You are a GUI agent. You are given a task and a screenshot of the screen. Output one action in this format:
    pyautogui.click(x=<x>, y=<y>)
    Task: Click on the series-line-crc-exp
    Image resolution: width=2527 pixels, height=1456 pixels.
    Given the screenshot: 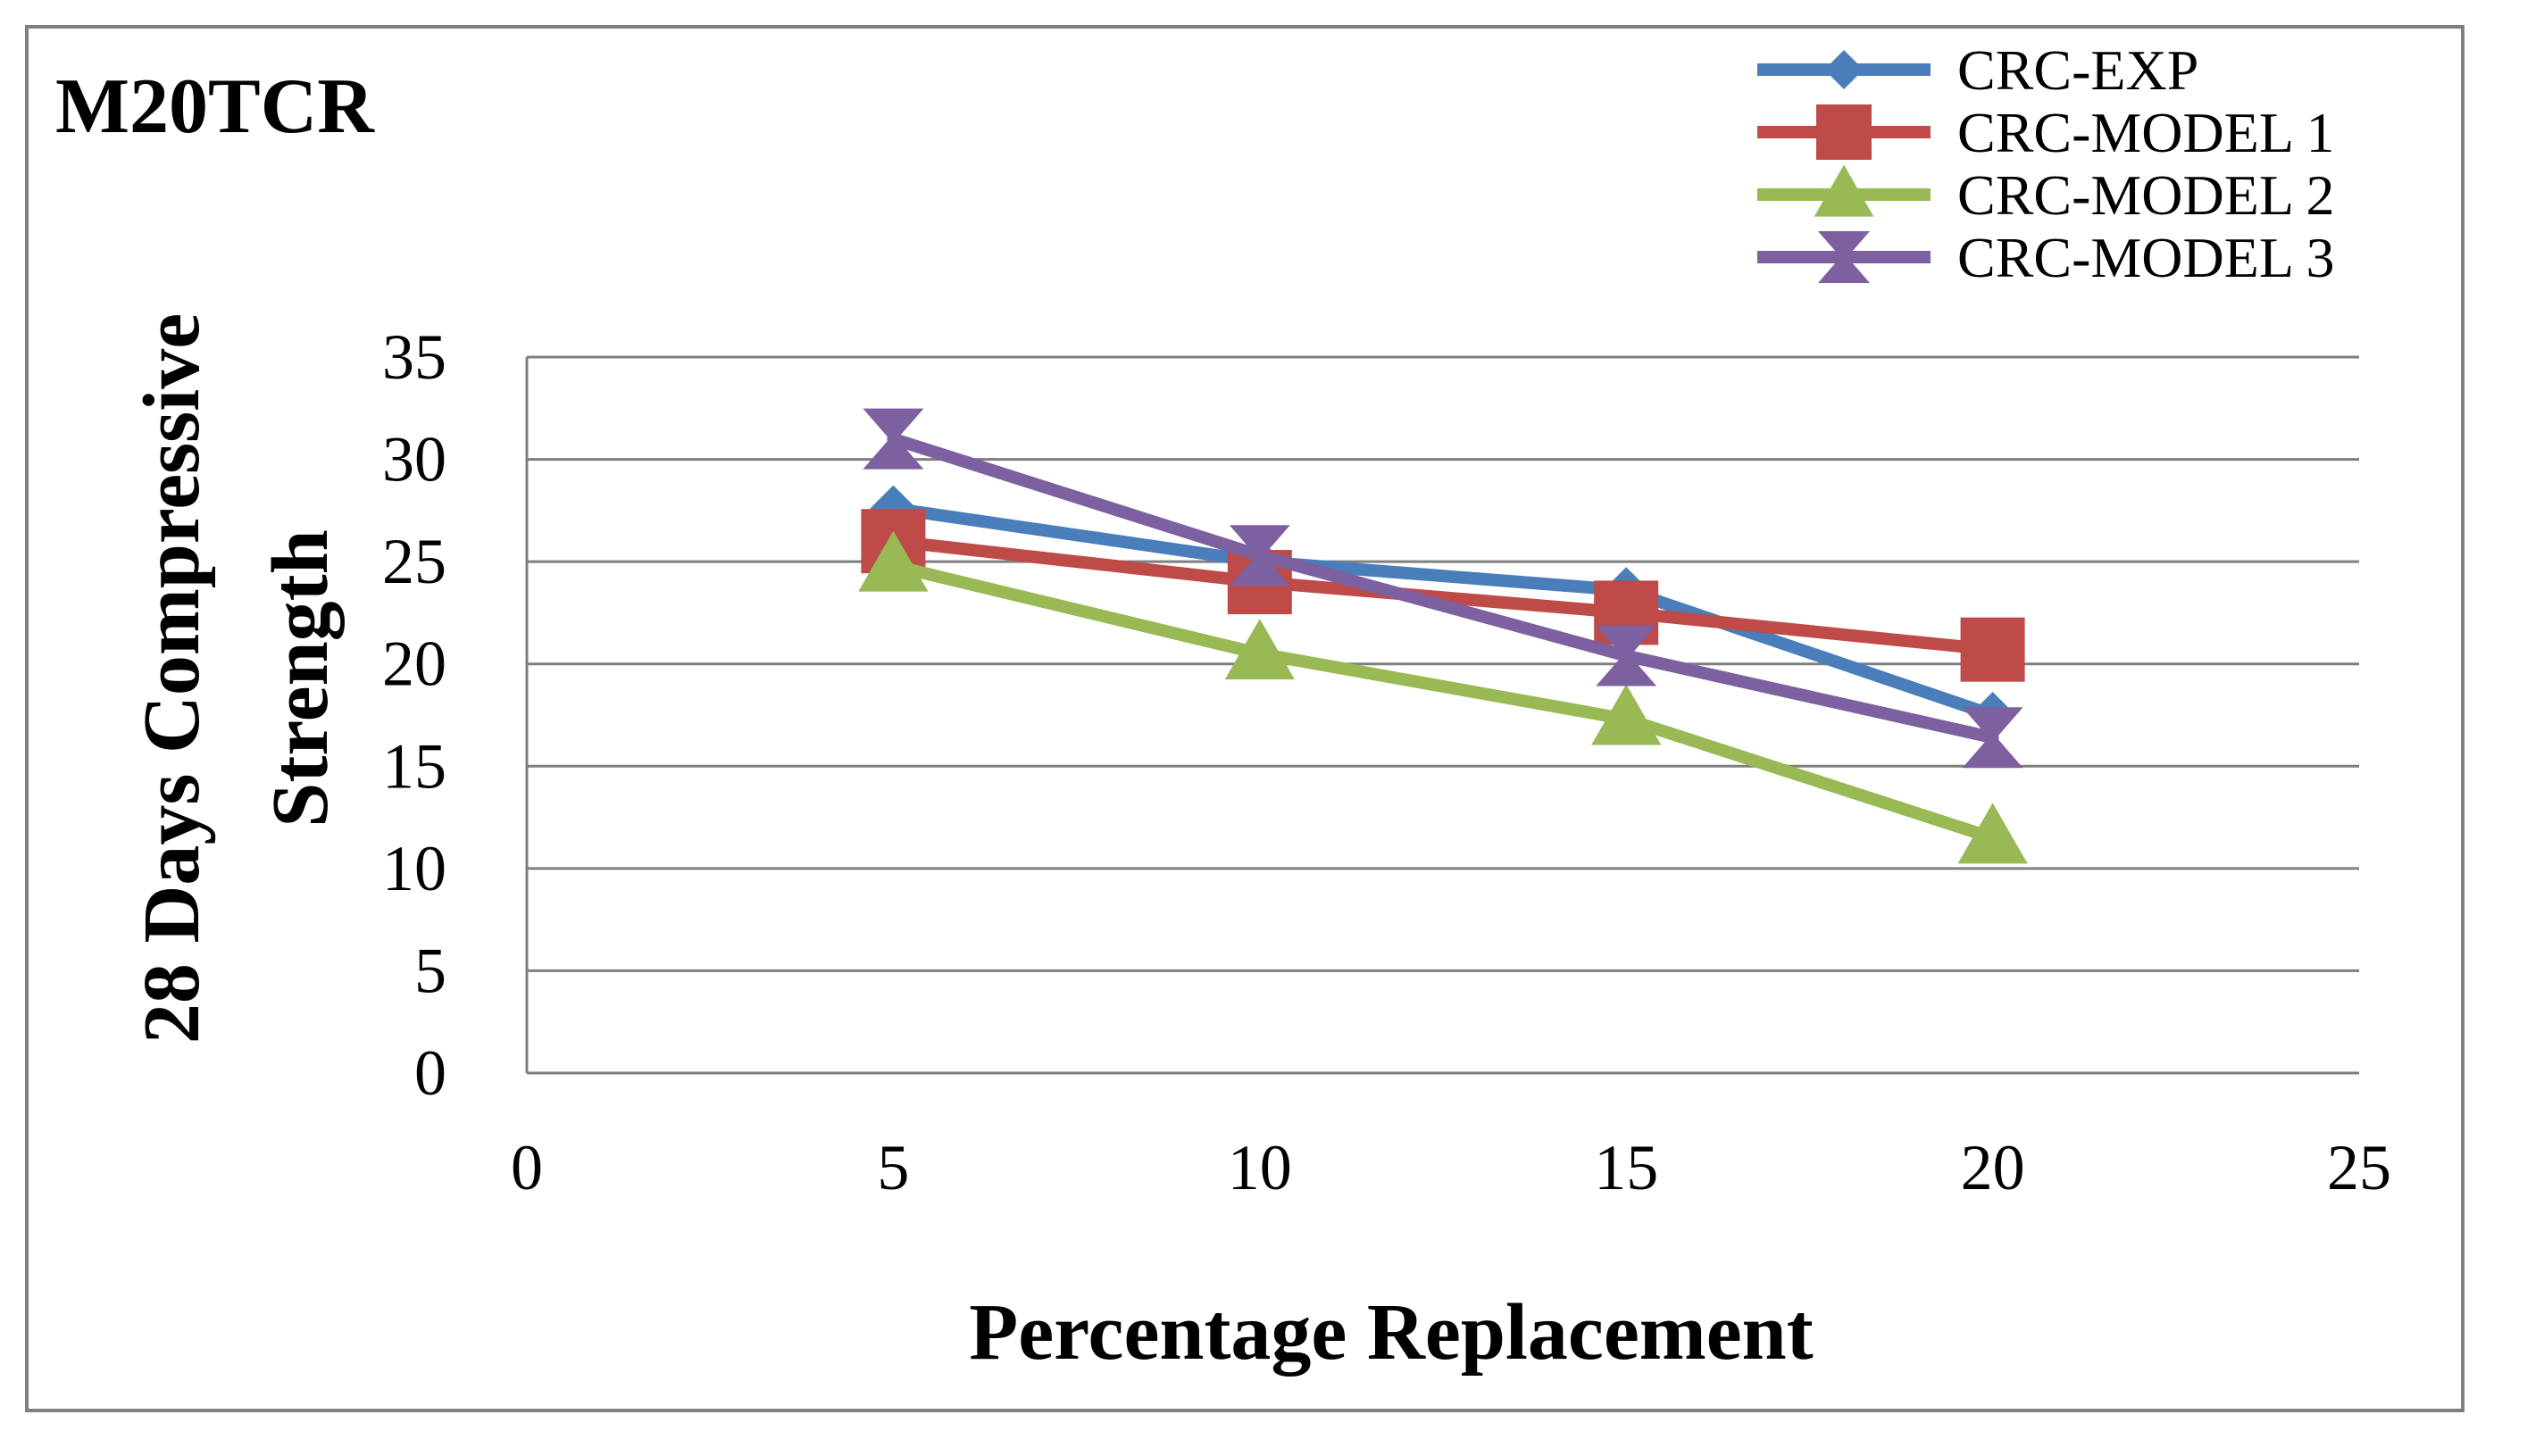 What is the action you would take?
    pyautogui.click(x=1443, y=612)
    